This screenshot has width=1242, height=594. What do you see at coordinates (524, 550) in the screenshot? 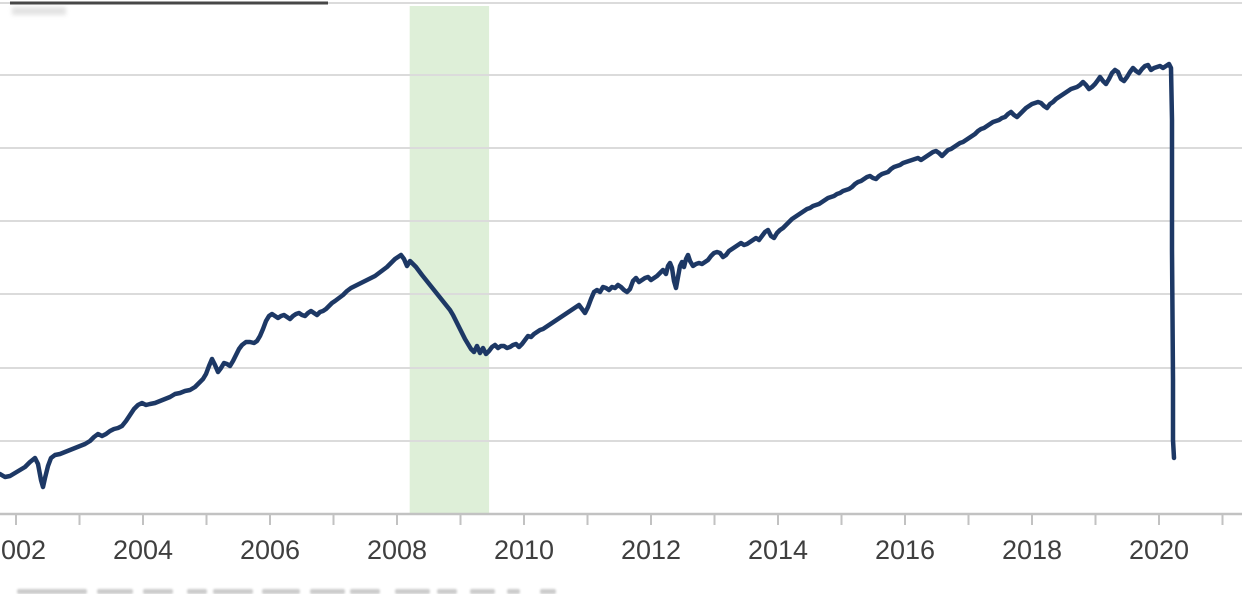
I see `x-axis-label-2010: 2010` at bounding box center [524, 550].